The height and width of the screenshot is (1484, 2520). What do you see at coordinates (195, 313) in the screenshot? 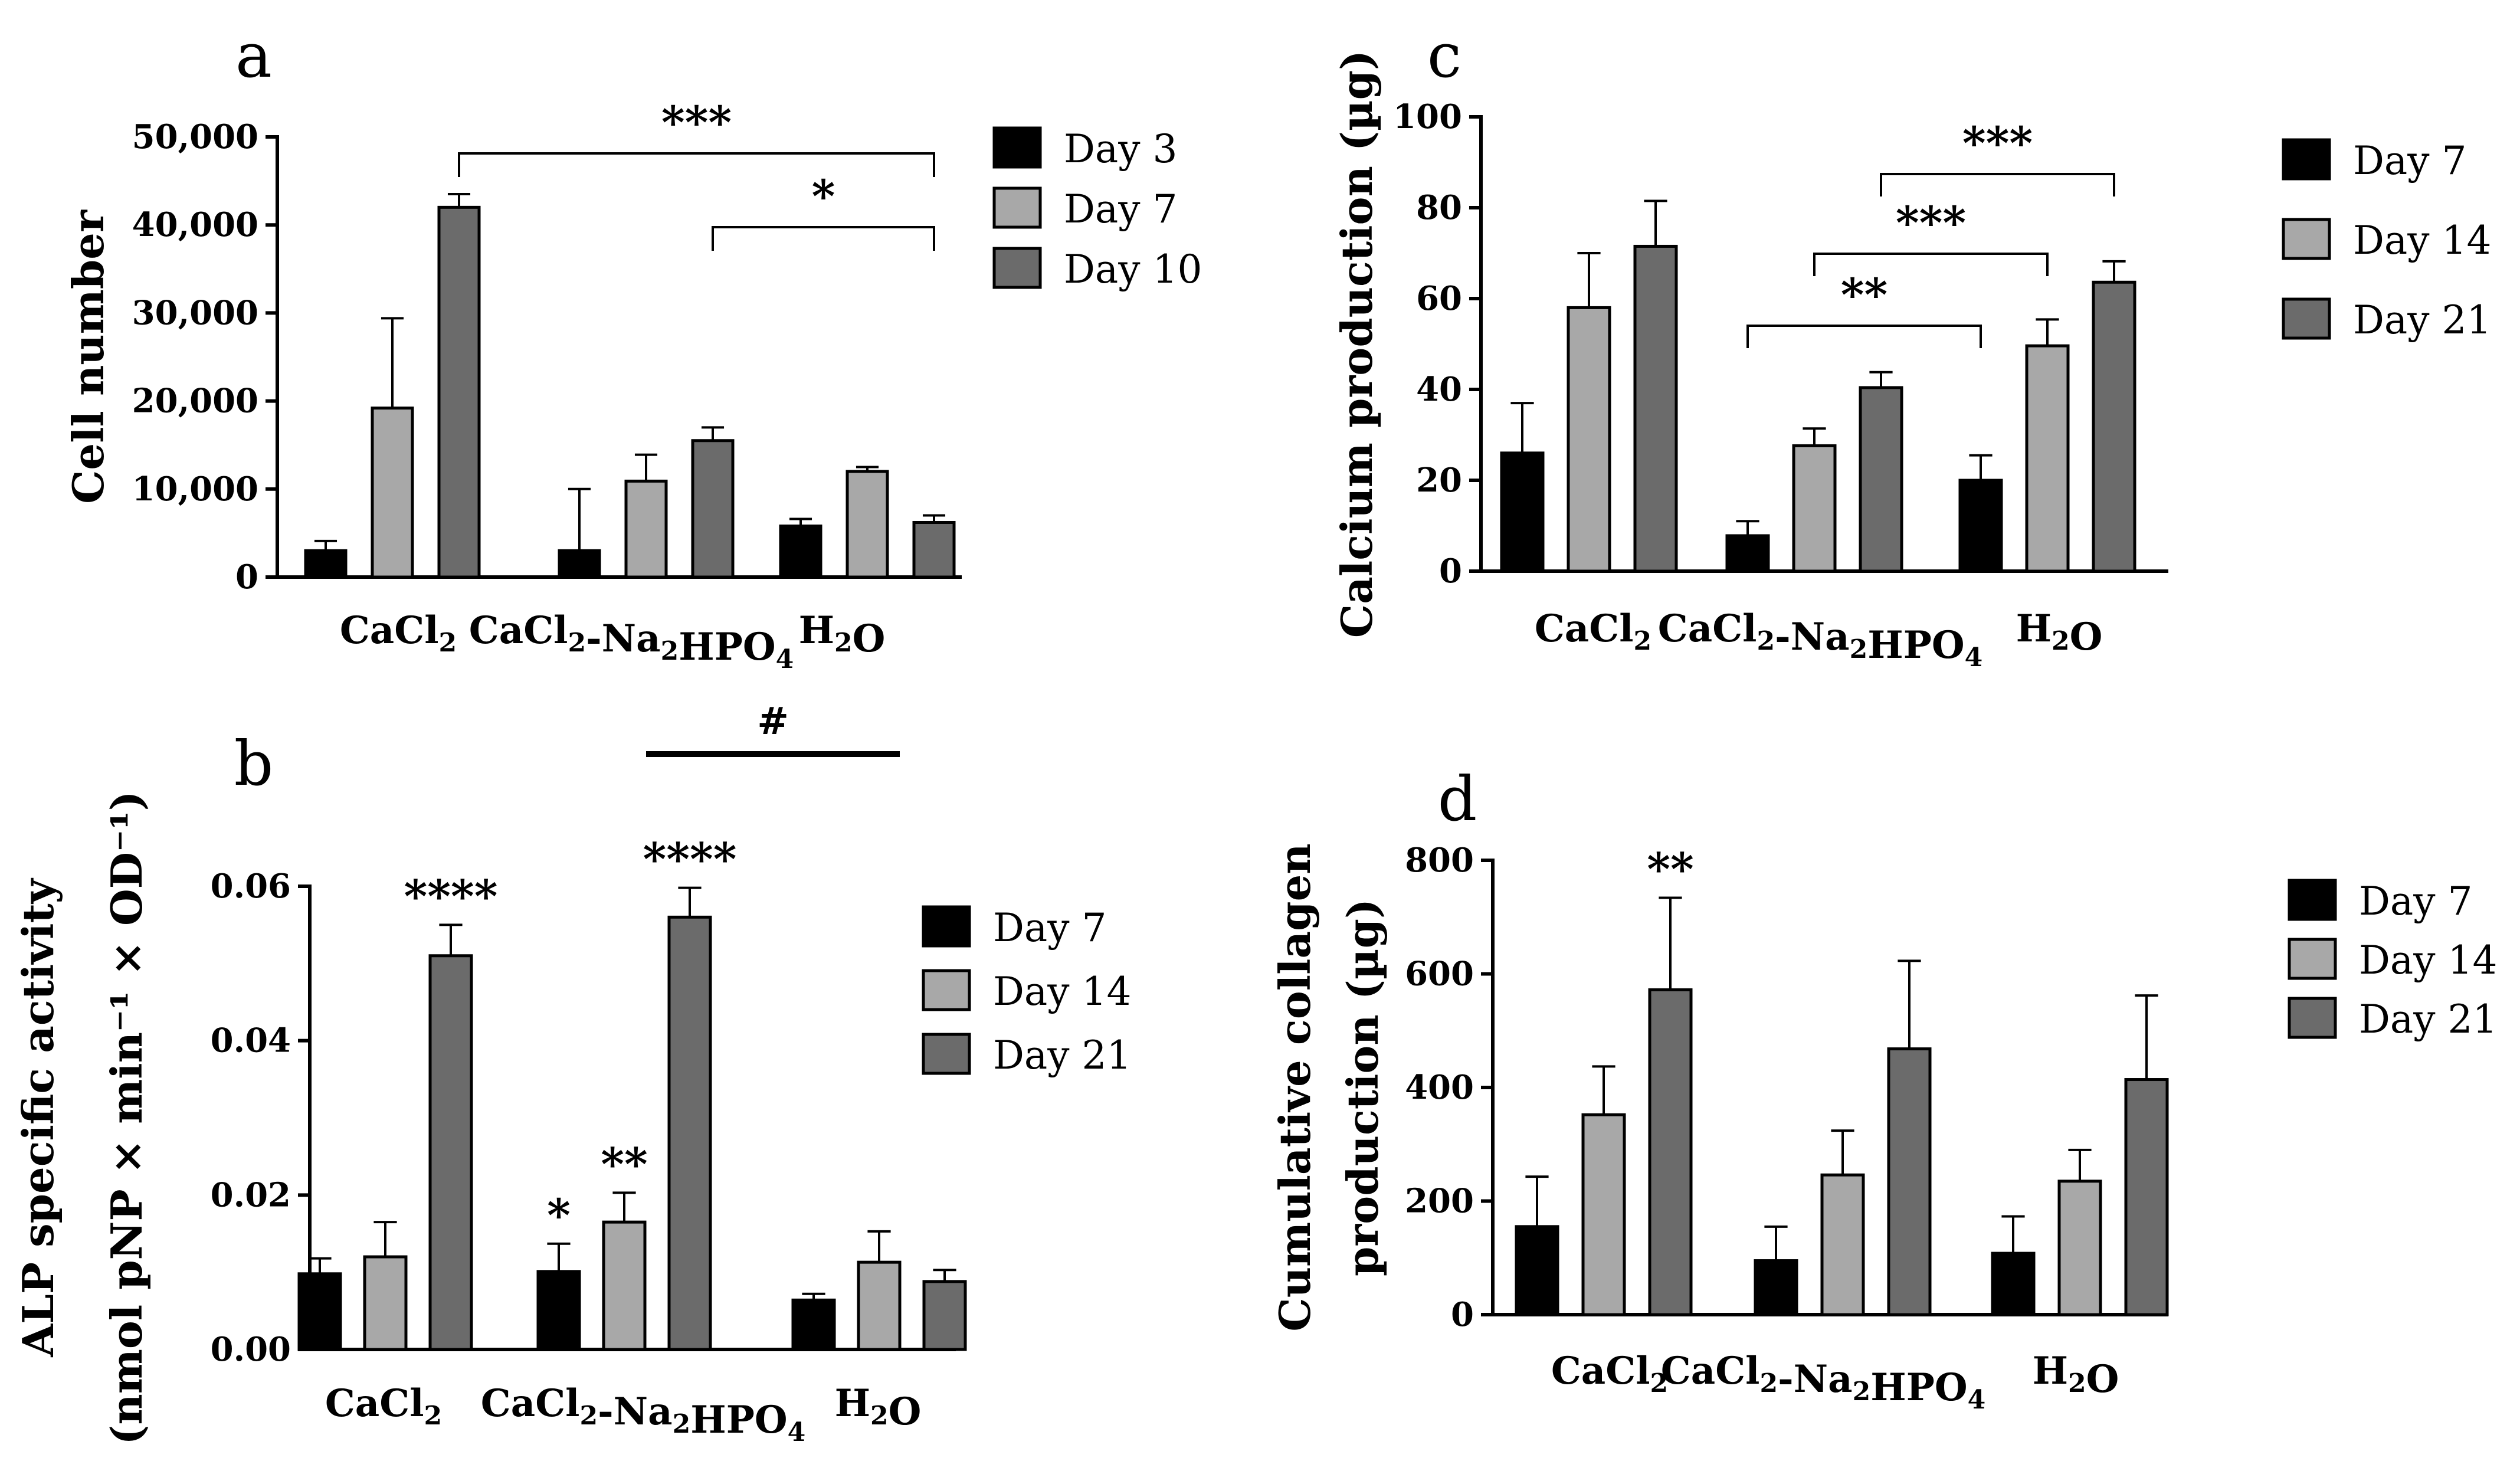
I see `y-tick-label: 30,000` at bounding box center [195, 313].